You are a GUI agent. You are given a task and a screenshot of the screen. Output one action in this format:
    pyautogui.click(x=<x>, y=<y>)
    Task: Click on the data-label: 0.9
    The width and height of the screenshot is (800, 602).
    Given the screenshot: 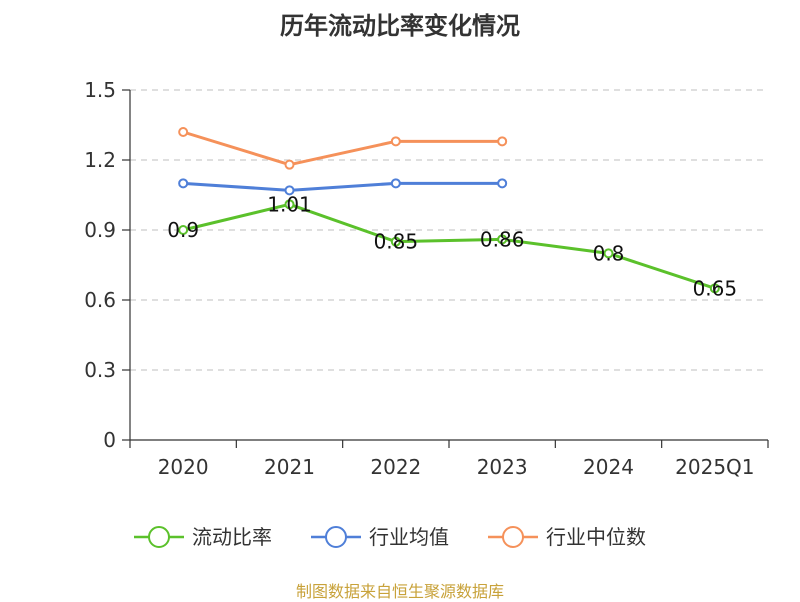 What is the action you would take?
    pyautogui.click(x=183, y=230)
    